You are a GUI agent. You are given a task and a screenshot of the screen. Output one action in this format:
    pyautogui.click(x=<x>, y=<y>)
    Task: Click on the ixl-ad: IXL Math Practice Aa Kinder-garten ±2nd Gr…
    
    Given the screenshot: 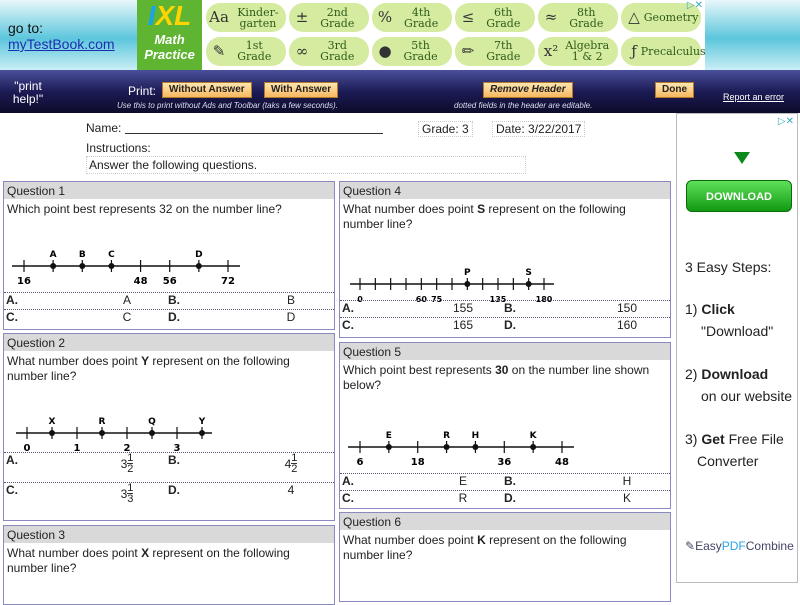 What is the action you would take?
    pyautogui.click(x=421, y=35)
    